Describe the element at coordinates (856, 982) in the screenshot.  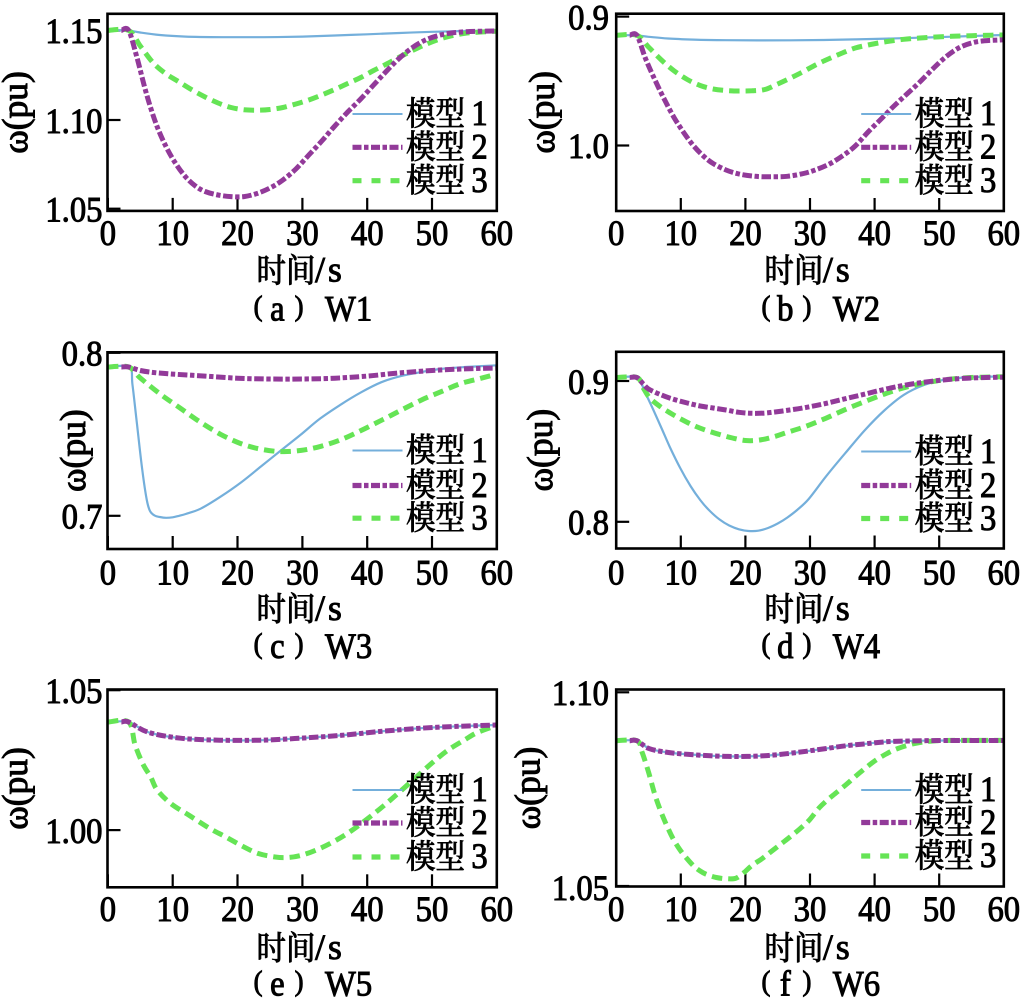
I see `svg-text: W6` at that location.